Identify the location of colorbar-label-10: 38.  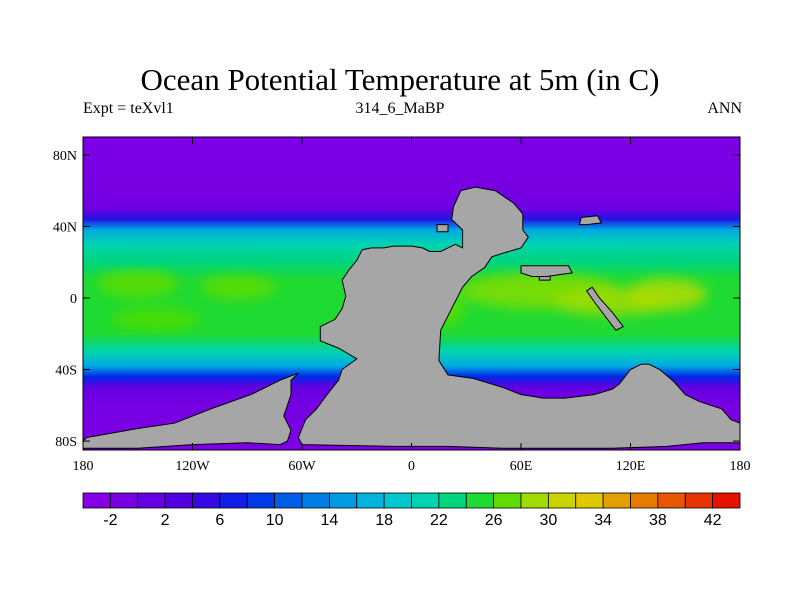
(658, 520).